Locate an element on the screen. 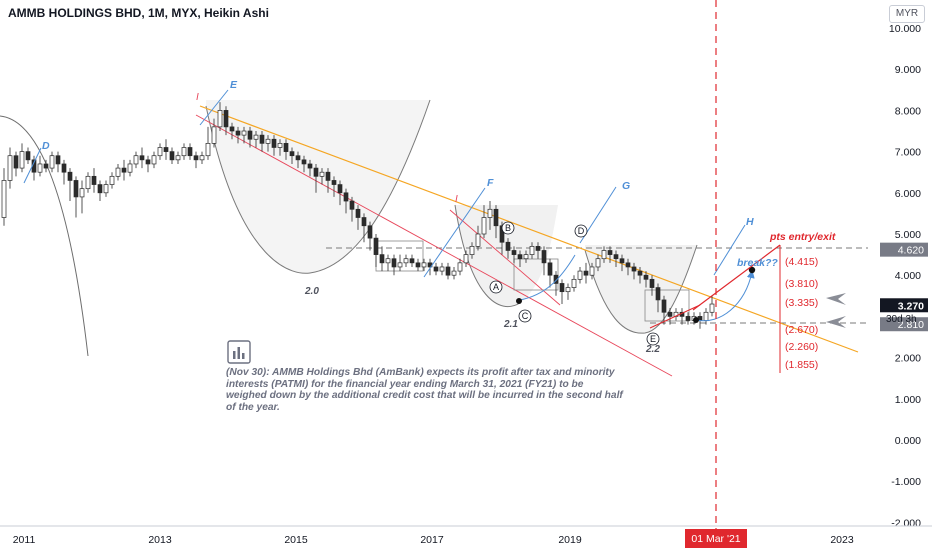 This screenshot has width=932, height=550. target-3810: (3.810) is located at coordinates (801, 284).